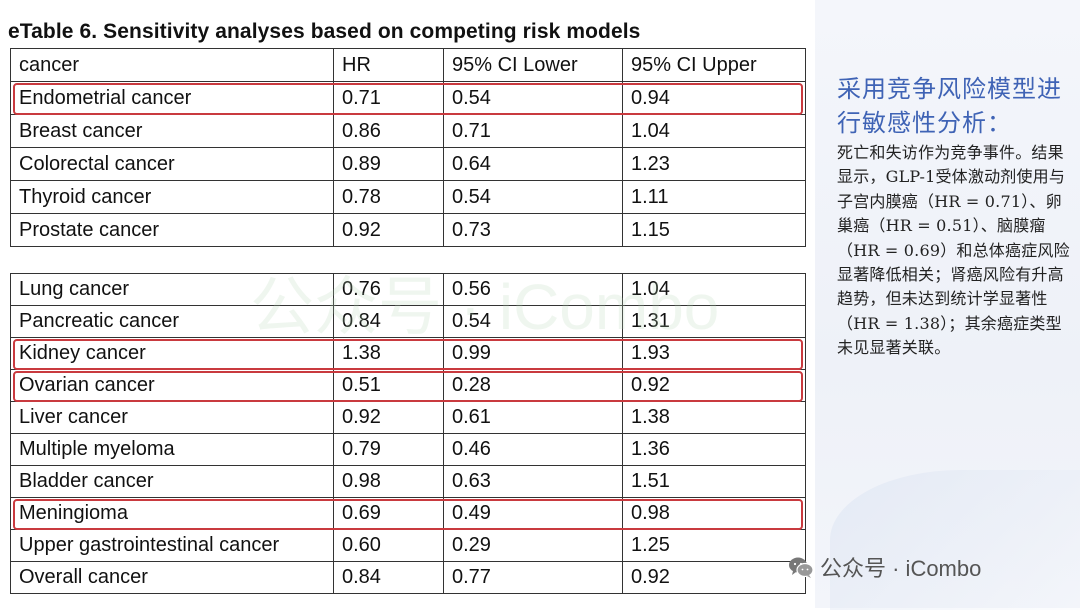 The image size is (1080, 610). What do you see at coordinates (714, 321) in the screenshot?
I see `table-cell: 1.31` at bounding box center [714, 321].